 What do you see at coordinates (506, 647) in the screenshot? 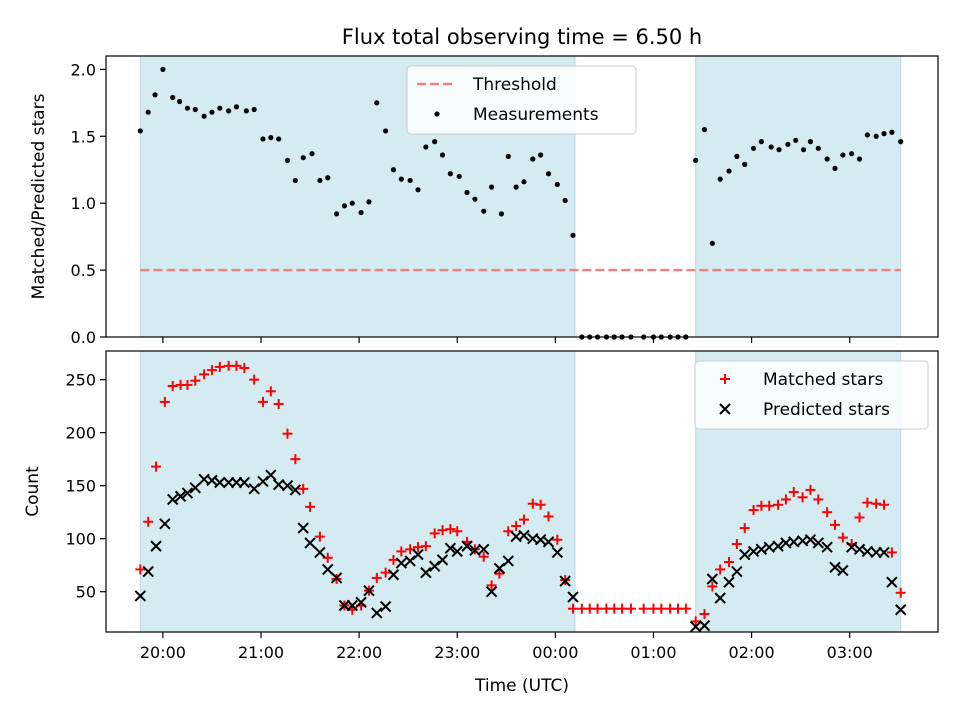
I see `time-x-axis: 20:00 21:00 22:00 23:00 00:00 01:00 02:00 03:00` at bounding box center [506, 647].